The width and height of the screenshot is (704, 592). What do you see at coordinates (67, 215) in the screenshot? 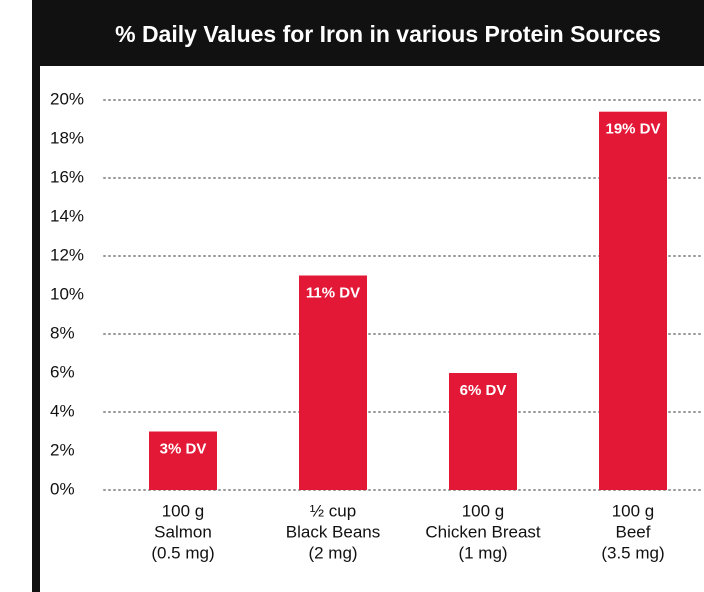
I see `y-tick-label: 14%` at bounding box center [67, 215].